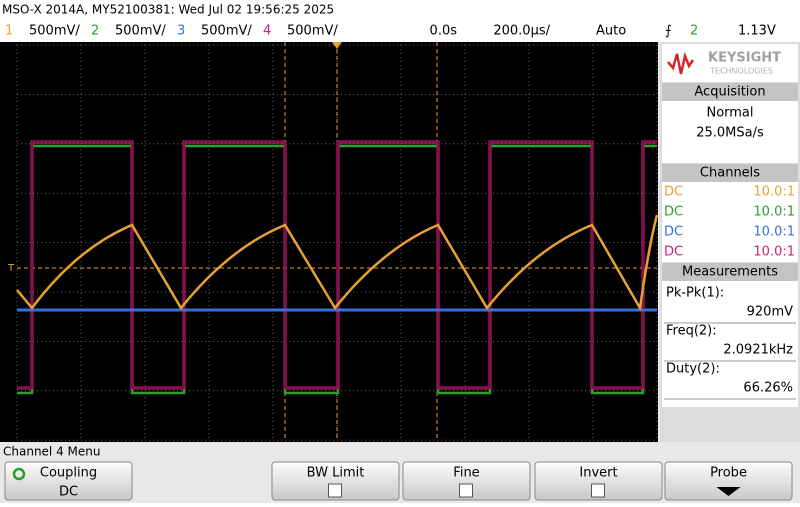  Describe the element at coordinates (400, 21) in the screenshot. I see `header-bar` at that location.